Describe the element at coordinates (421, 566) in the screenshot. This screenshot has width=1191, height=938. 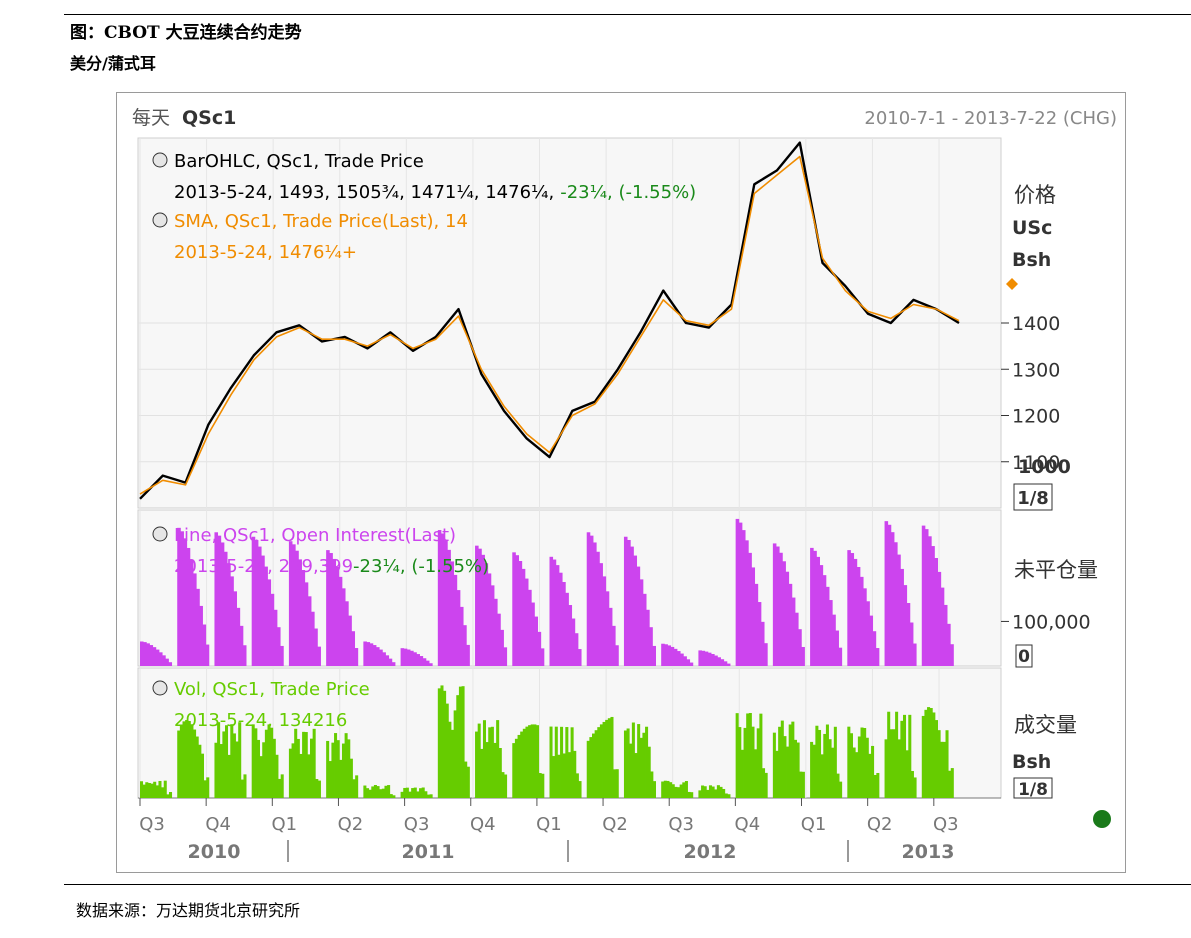
I see `legend-oi-change: -23¹⁄₄, (-1.55%)` at that location.